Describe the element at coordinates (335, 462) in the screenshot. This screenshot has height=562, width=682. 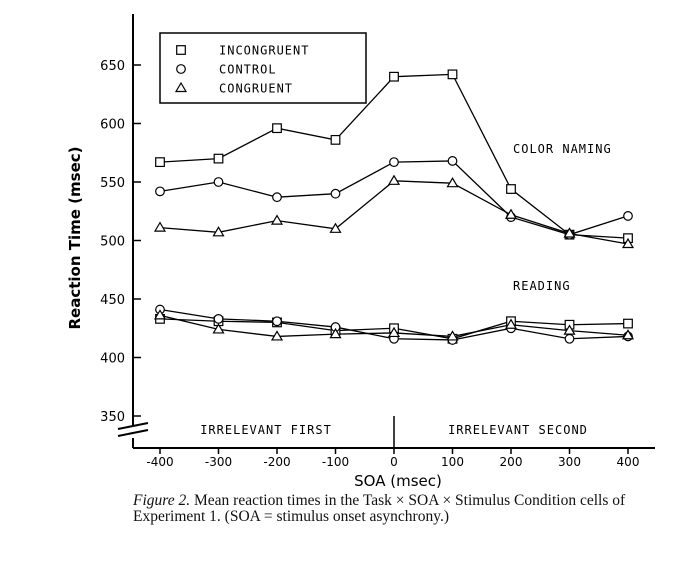
I see `x-tick-label: -100` at that location.